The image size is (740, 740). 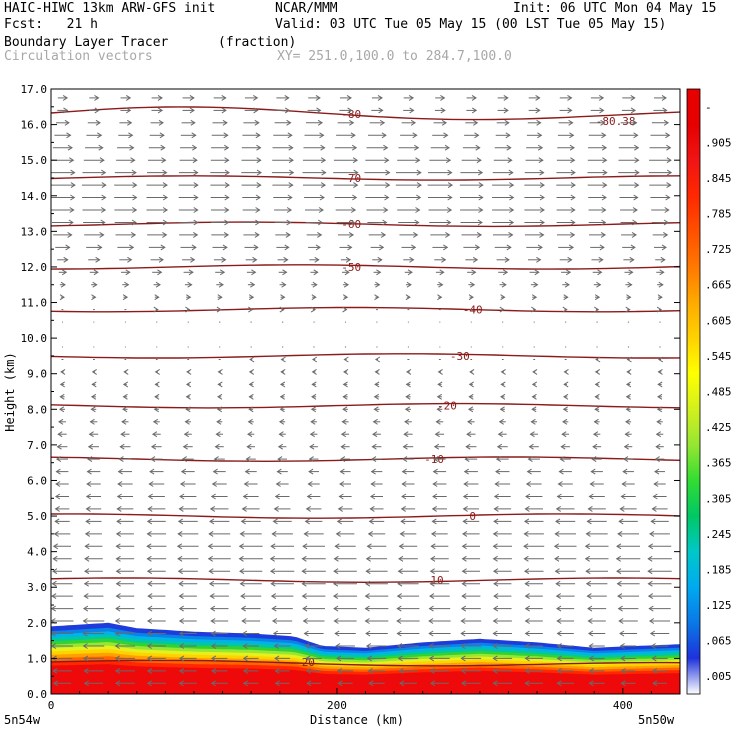 What do you see at coordinates (86, 42) in the screenshot?
I see `field-name: Boundary Layer Tracer` at bounding box center [86, 42].